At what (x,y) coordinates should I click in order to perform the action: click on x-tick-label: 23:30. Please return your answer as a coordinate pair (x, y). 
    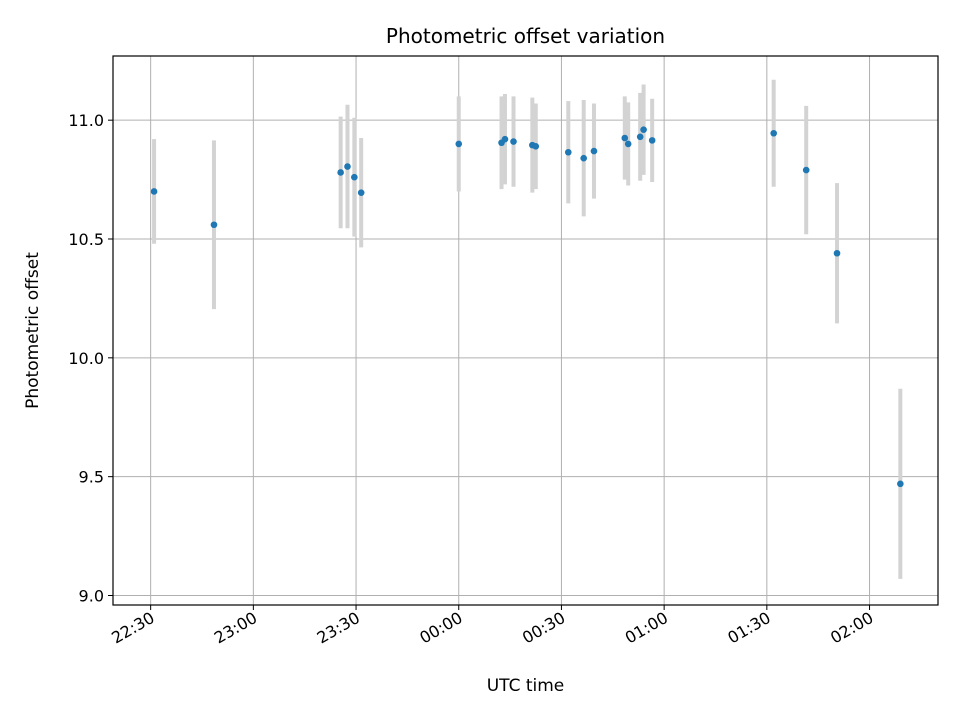
    Looking at the image, I should click on (338, 628).